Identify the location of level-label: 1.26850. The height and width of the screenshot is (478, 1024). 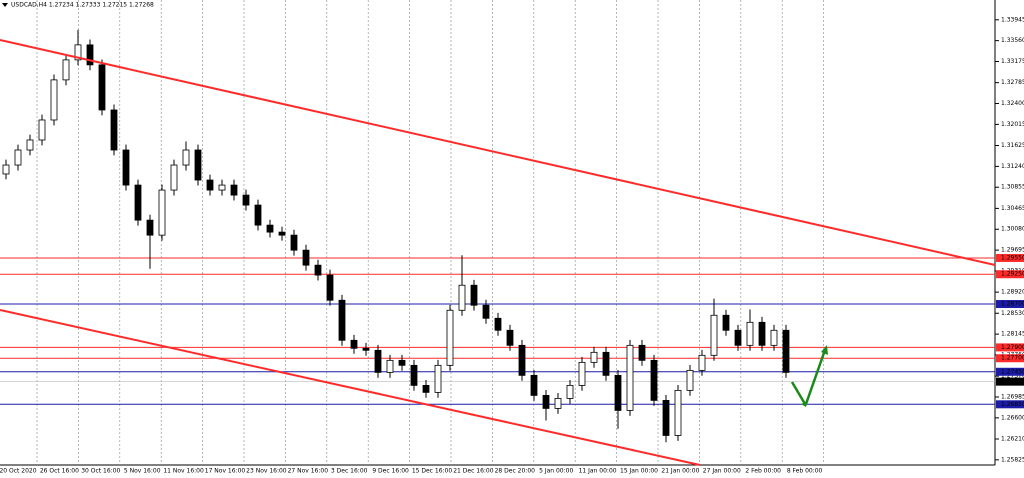
(1012, 404).